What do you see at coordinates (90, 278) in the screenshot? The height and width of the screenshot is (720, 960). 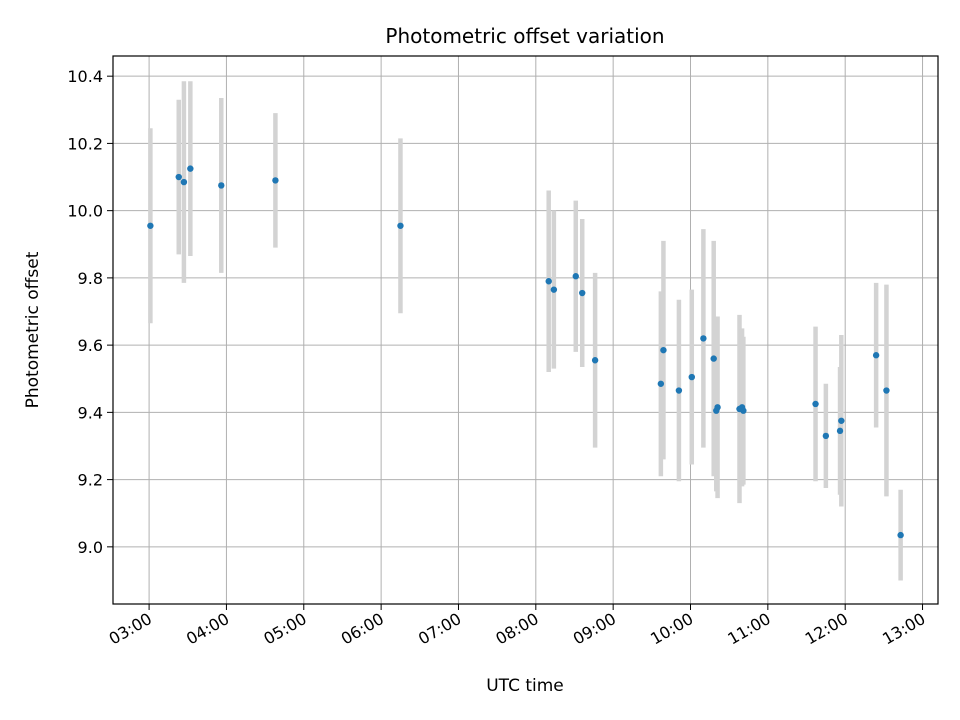 I see `y-tick-label: 9.8` at bounding box center [90, 278].